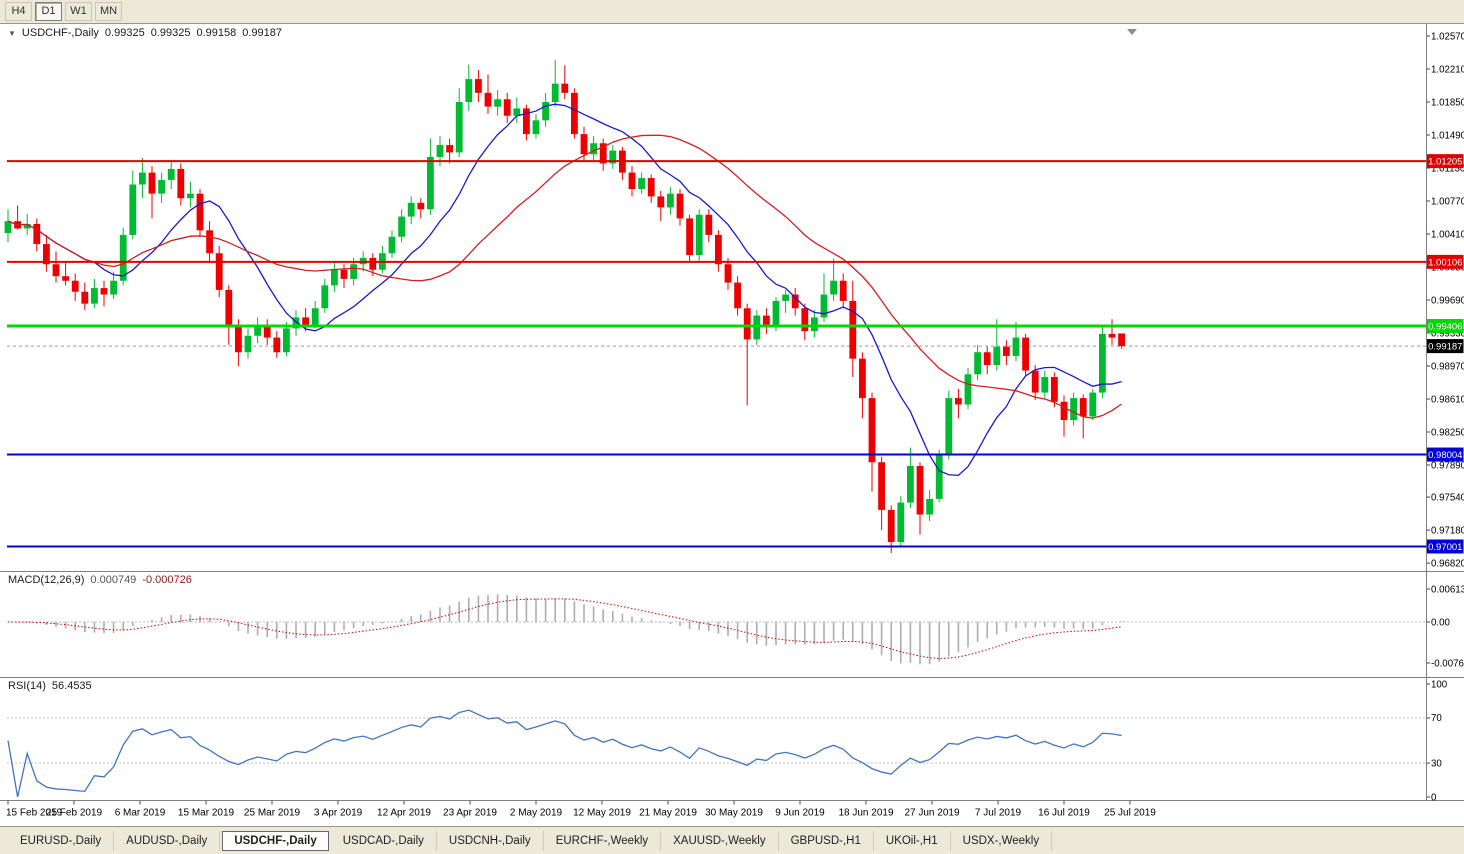  Describe the element at coordinates (732, 12) in the screenshot. I see `timeframe-toolbar: H4 D1 W1 MN` at that location.